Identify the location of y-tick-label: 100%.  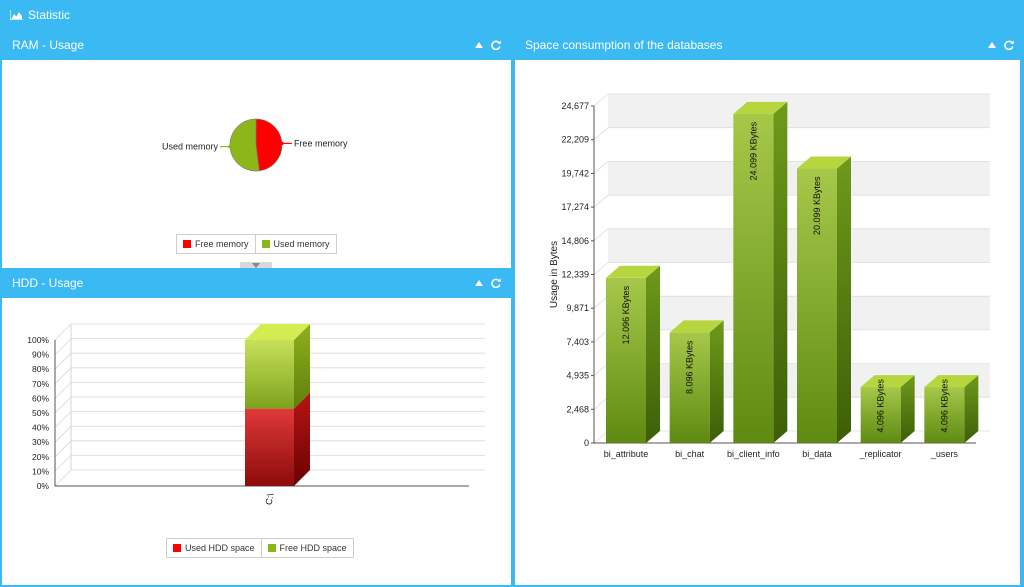
(38, 340).